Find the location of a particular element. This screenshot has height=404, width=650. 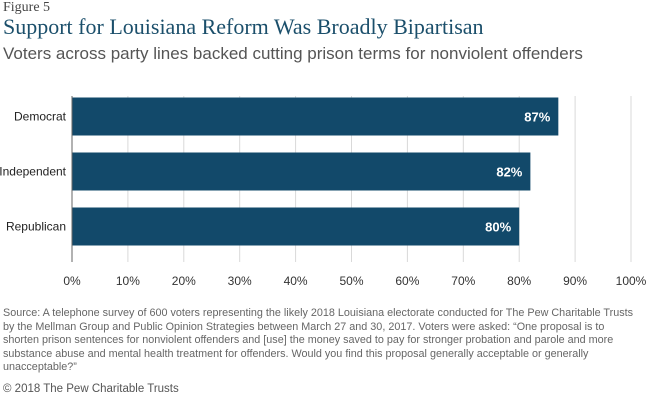

x-tick-label: 100% is located at coordinates (631, 281).